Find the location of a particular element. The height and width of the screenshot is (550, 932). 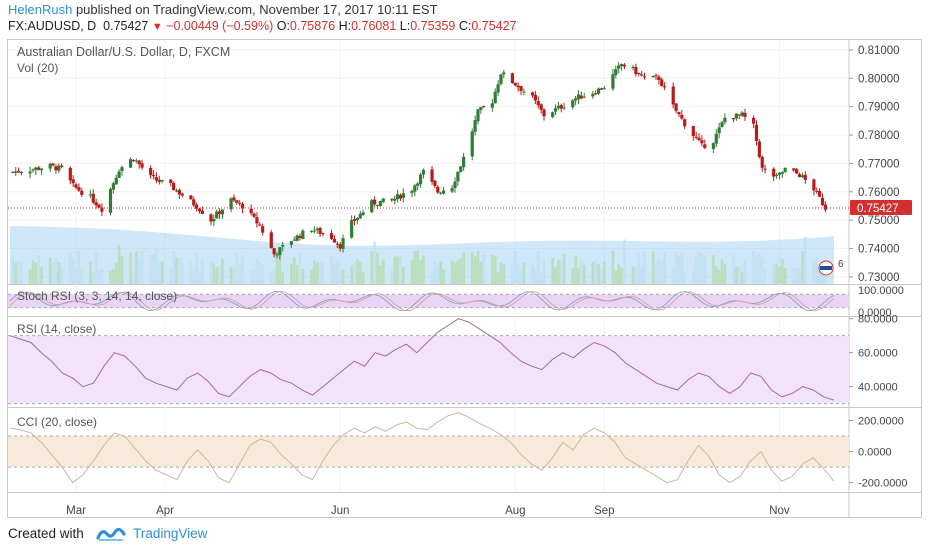

last-price-label: 0.75427 is located at coordinates (878, 209).